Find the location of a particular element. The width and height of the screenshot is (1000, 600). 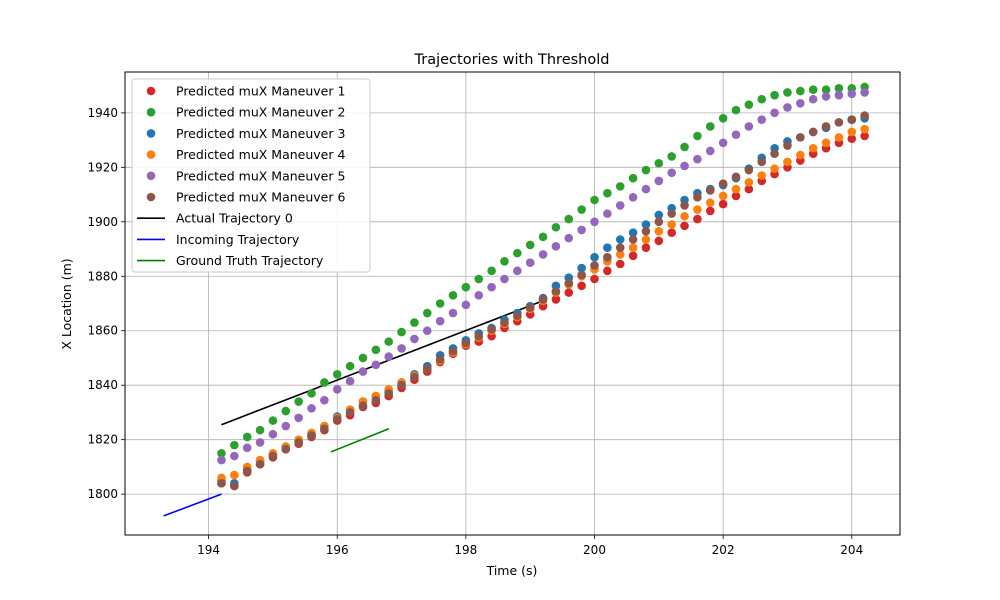

trajectory-lines is located at coordinates (353, 408).